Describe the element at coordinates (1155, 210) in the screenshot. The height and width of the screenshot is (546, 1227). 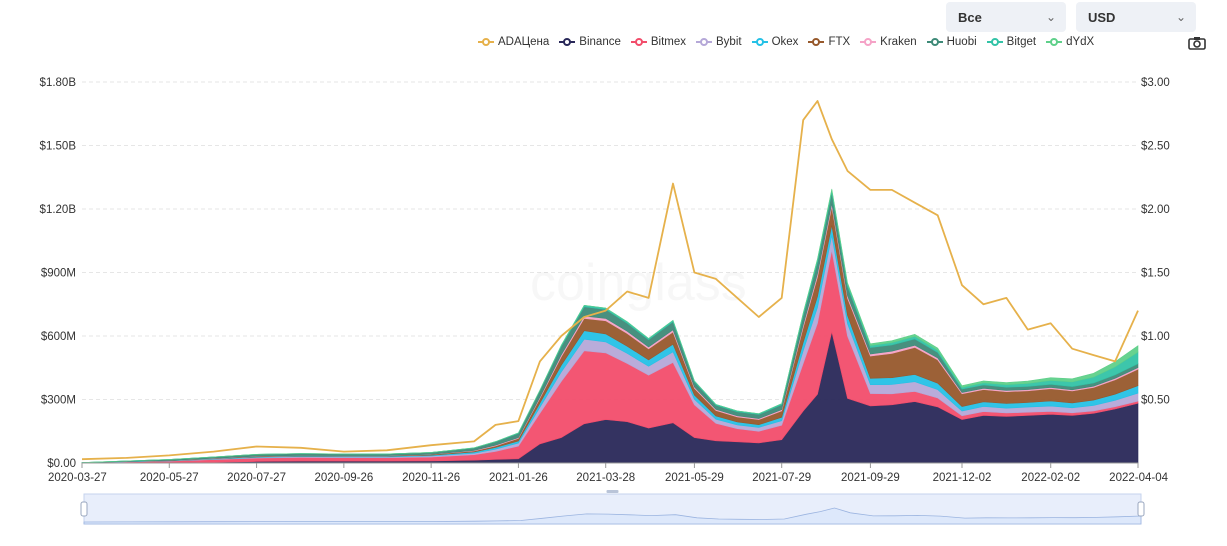
I see `y-right-tick-label: $2.00` at that location.